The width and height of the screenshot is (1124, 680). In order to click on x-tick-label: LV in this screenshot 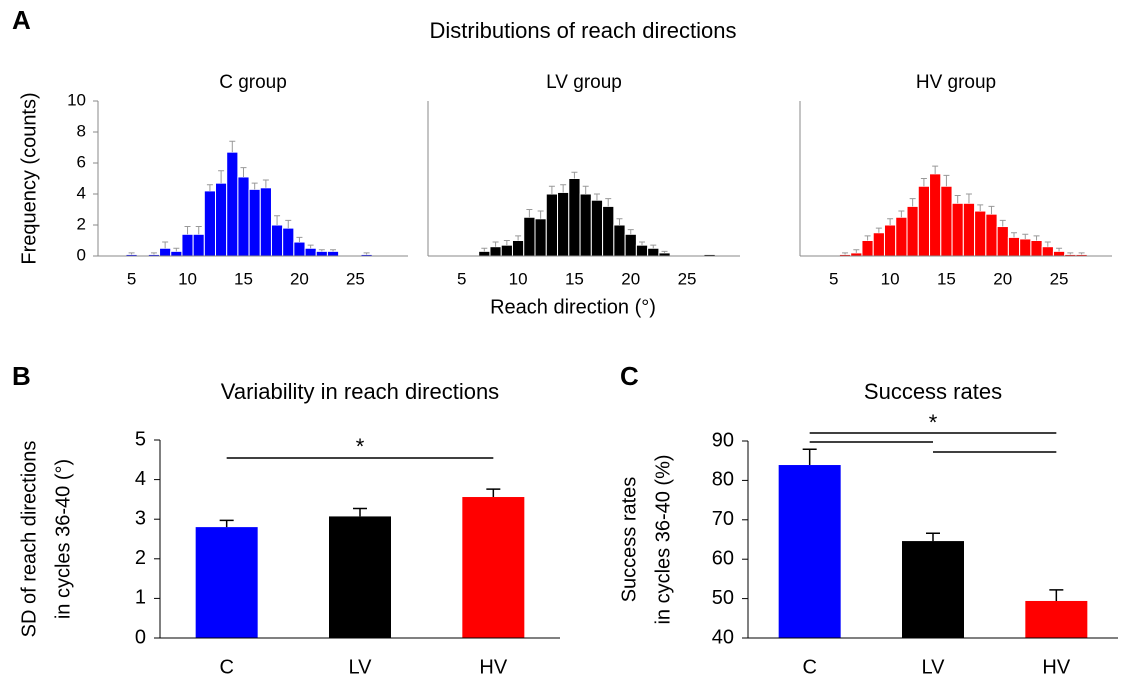, I will do `click(361, 667)`.